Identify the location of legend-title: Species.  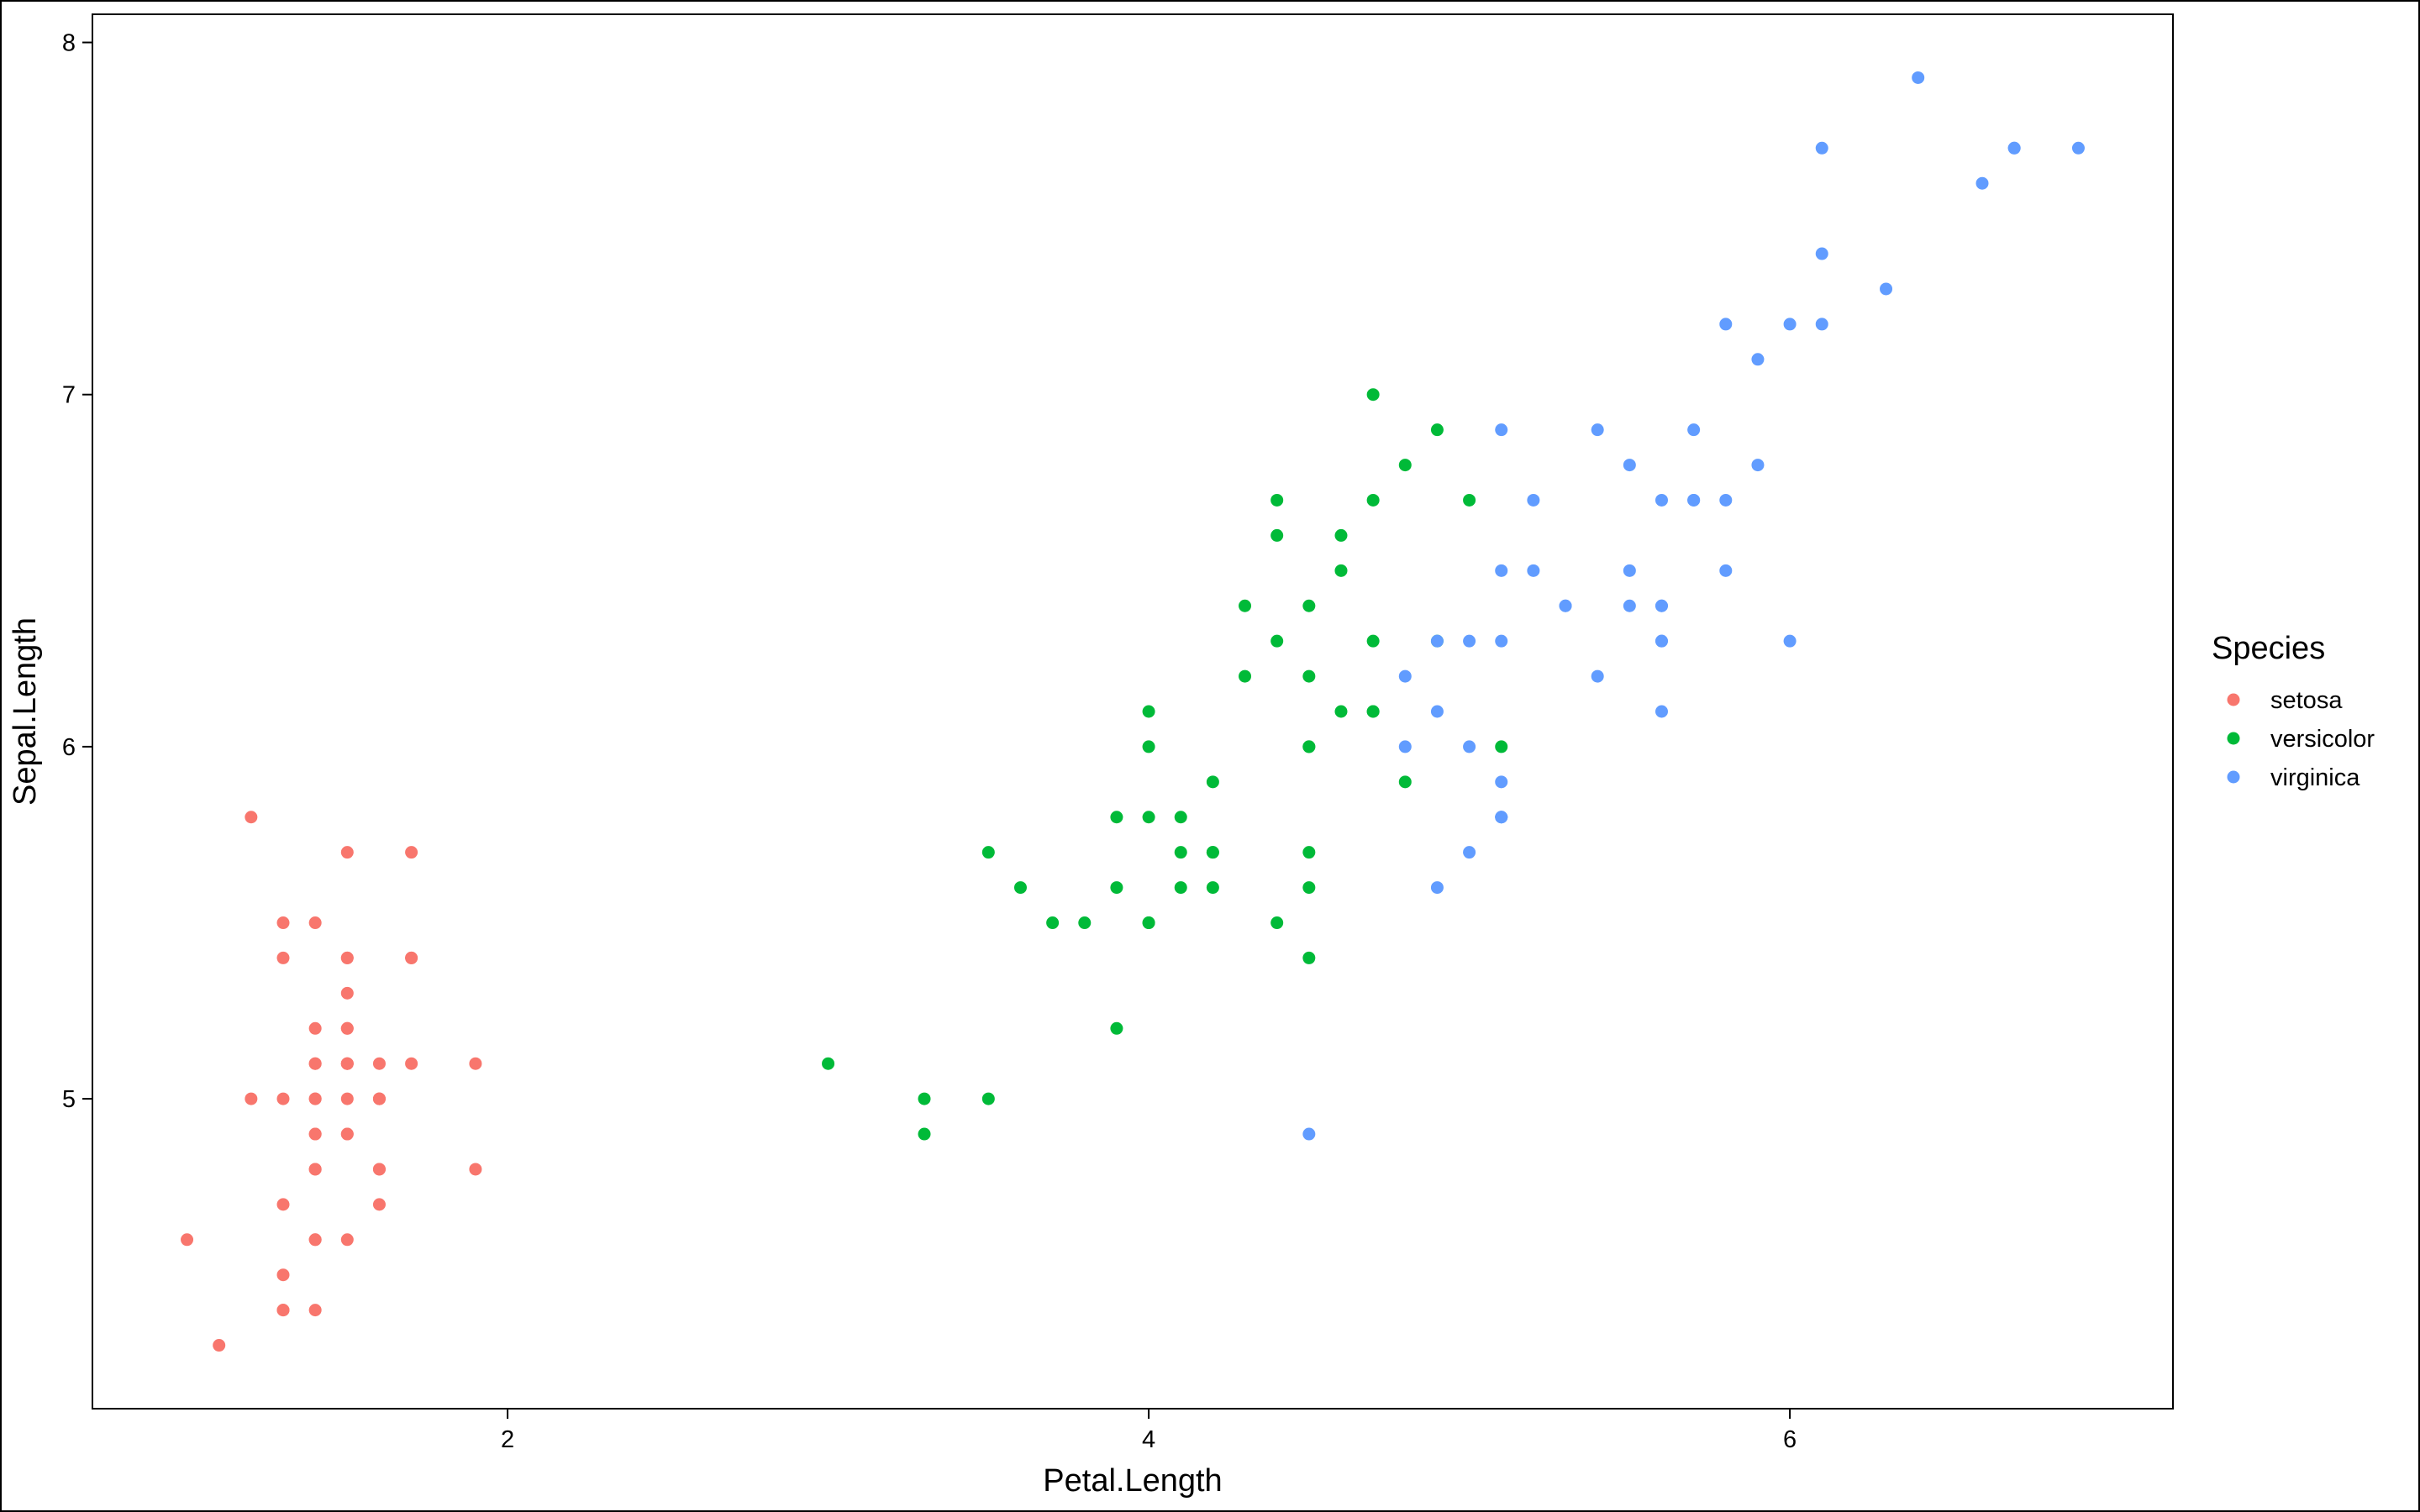
(2268, 648).